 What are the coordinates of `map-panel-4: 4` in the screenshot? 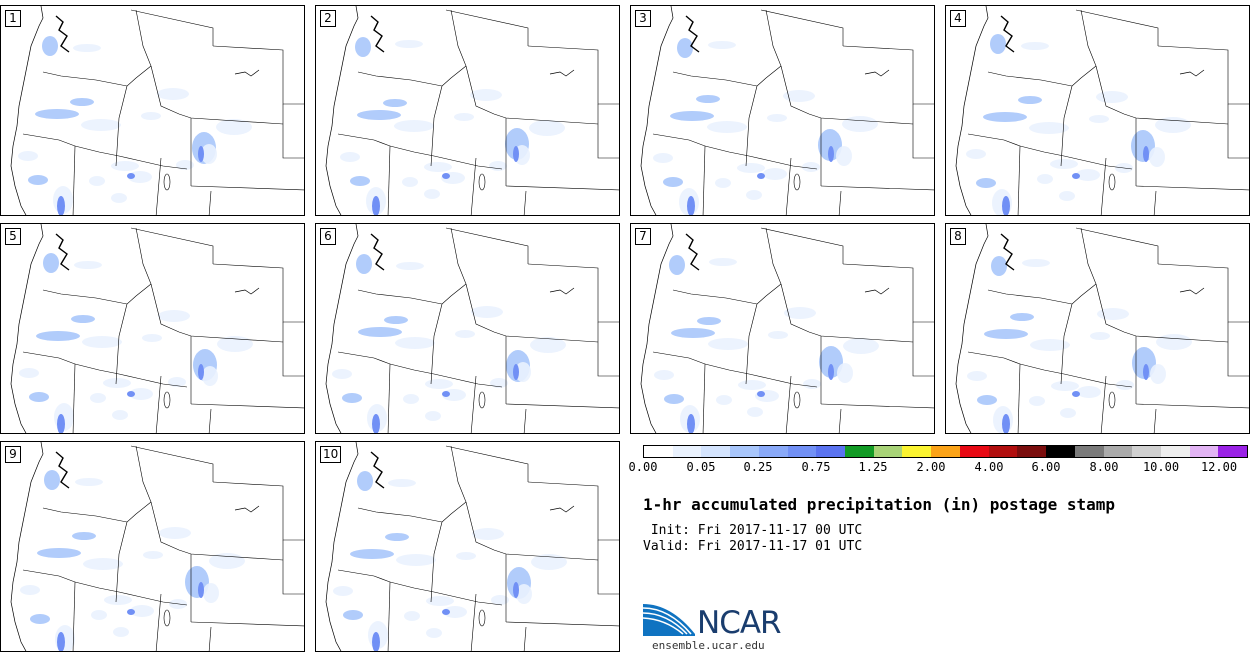 It's located at (1097, 110).